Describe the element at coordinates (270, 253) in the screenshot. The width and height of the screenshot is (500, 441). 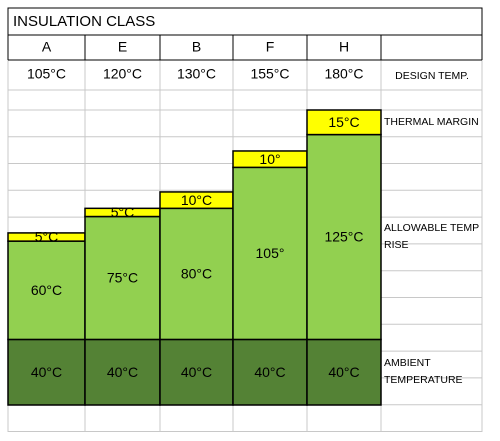
I see `value-label: 105°` at that location.